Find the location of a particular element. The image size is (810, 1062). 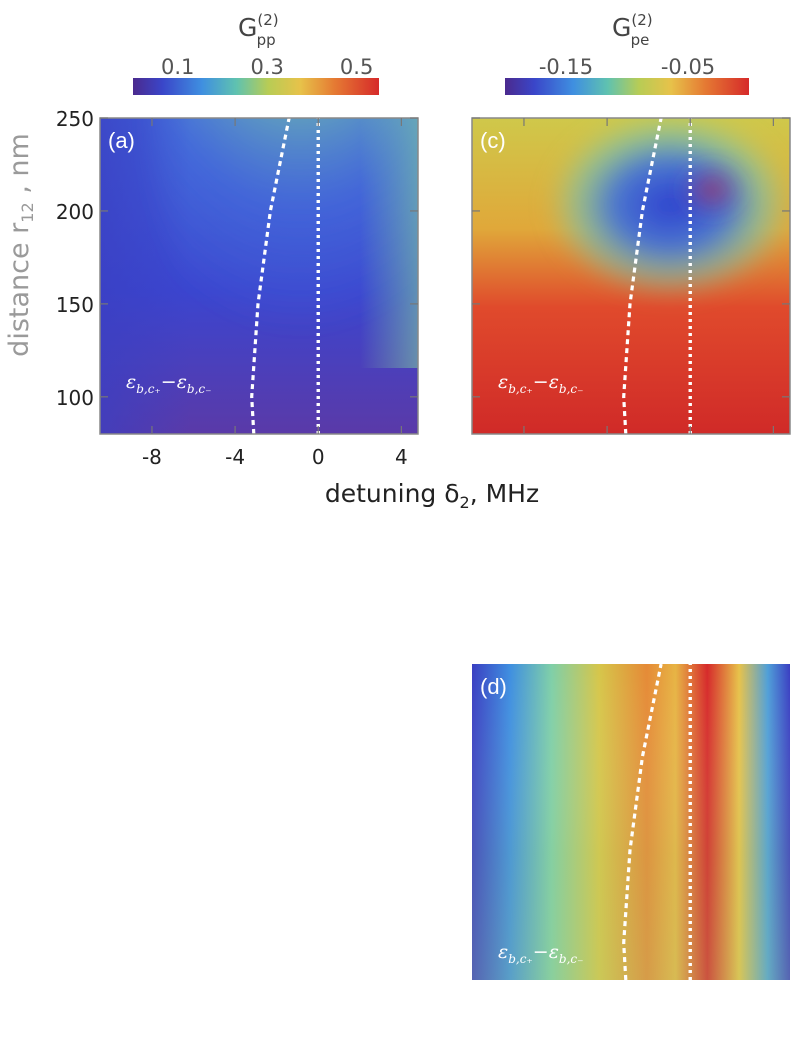

panel-d-curves is located at coordinates (657, 822).